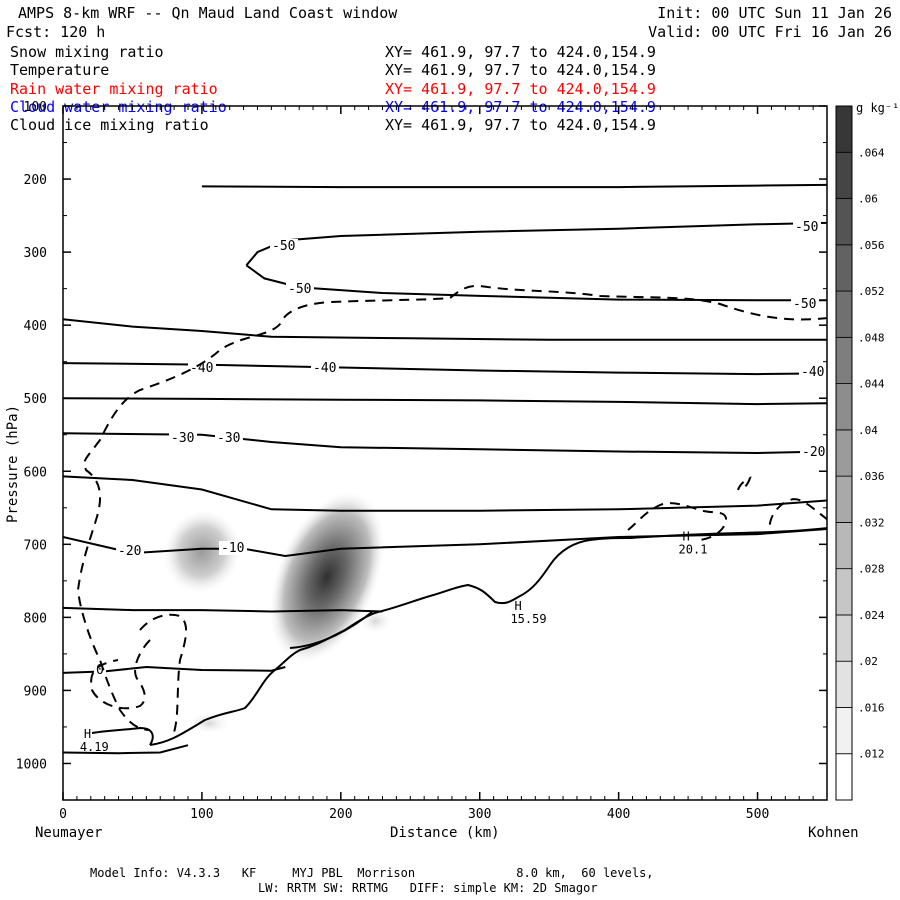 Image resolution: width=900 pixels, height=900 pixels. What do you see at coordinates (100, 670) in the screenshot?
I see `contour-label: 0` at bounding box center [100, 670].